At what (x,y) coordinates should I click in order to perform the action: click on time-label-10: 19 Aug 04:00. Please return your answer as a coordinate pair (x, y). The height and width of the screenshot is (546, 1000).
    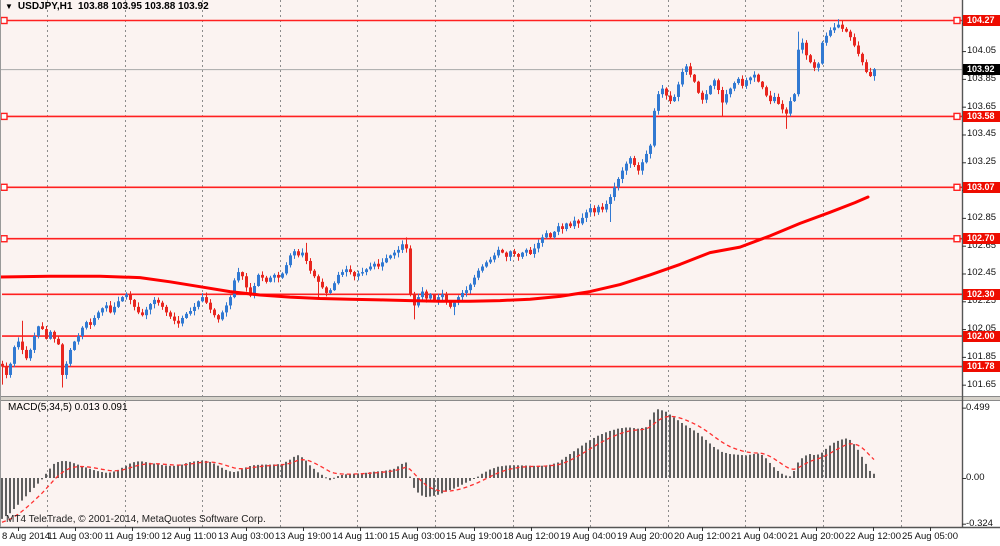
    Looking at the image, I should click on (588, 536).